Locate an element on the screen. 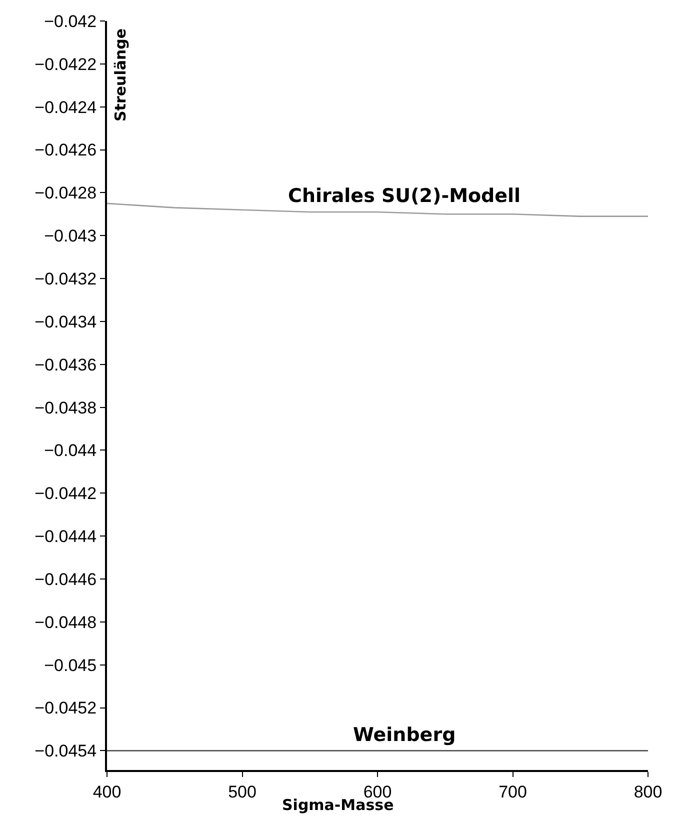 The image size is (674, 816). y-tick-label: −0.0434 is located at coordinates (65, 322).